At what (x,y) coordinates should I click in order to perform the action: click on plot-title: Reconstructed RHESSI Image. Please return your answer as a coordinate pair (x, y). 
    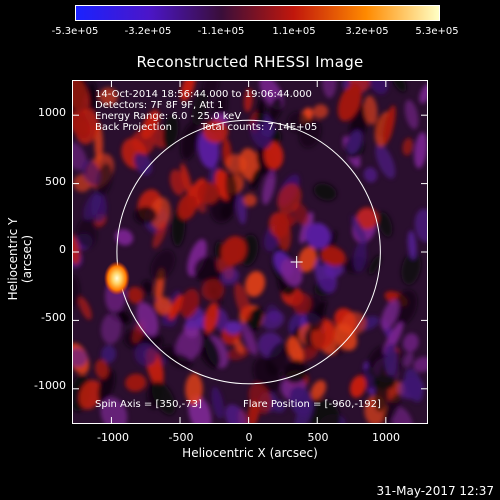
    Looking at the image, I should click on (250, 62).